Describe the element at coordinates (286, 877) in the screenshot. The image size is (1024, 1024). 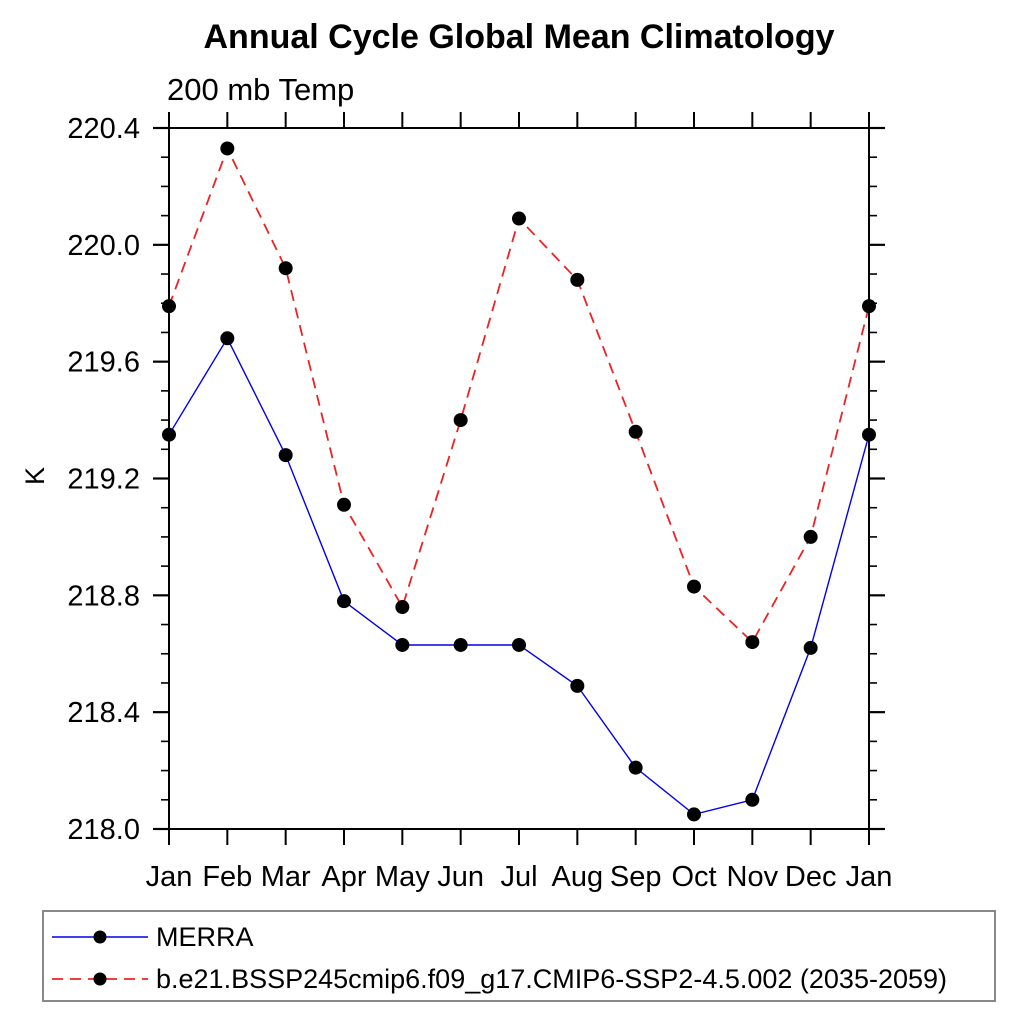
I see `x-tick-label: Mar` at that location.